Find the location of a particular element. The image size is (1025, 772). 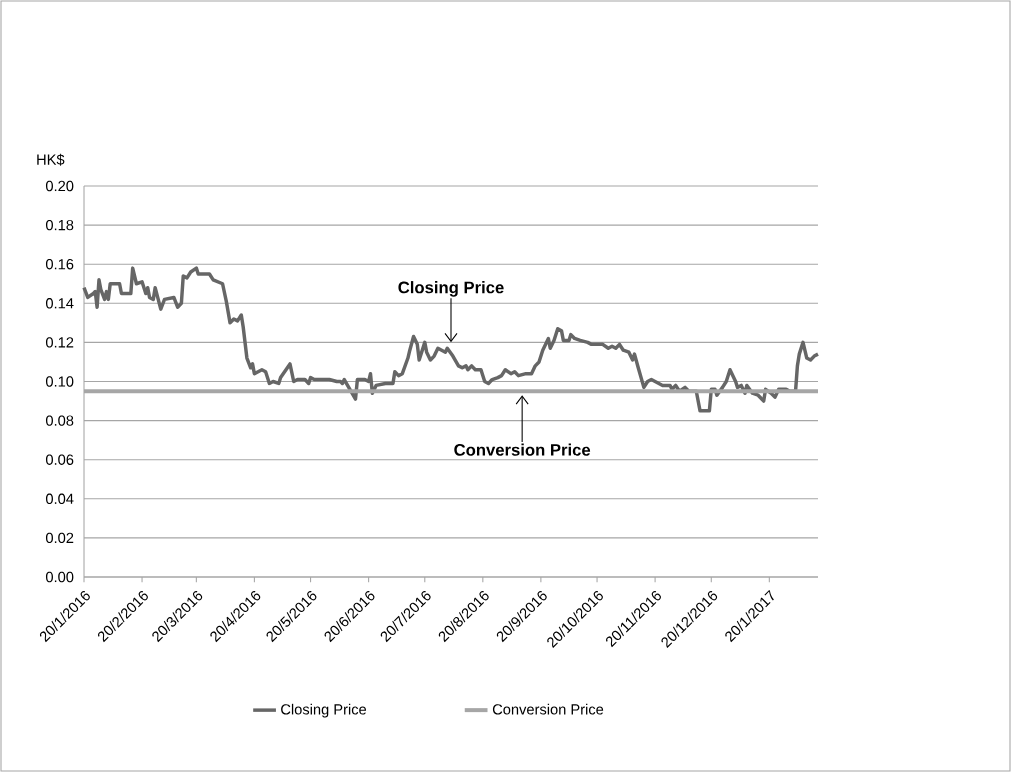

y-tick-label: 0.12 is located at coordinates (59, 342).